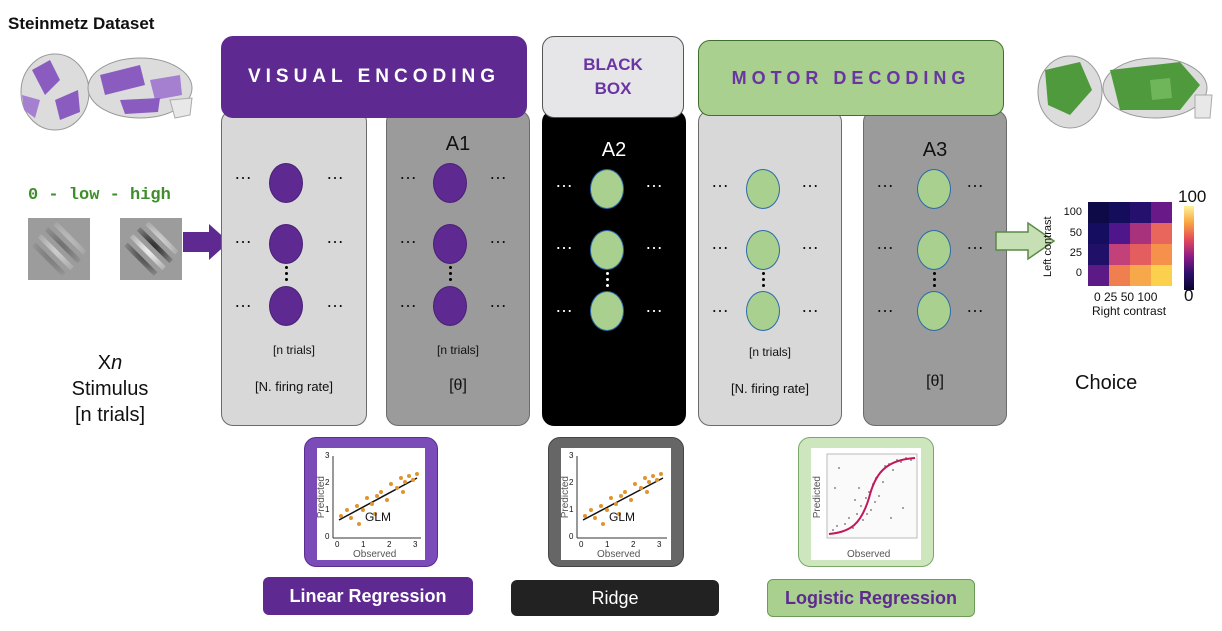  Describe the element at coordinates (99, 195) in the screenshot. I see `contrast-label: 0 - low - high` at that location.